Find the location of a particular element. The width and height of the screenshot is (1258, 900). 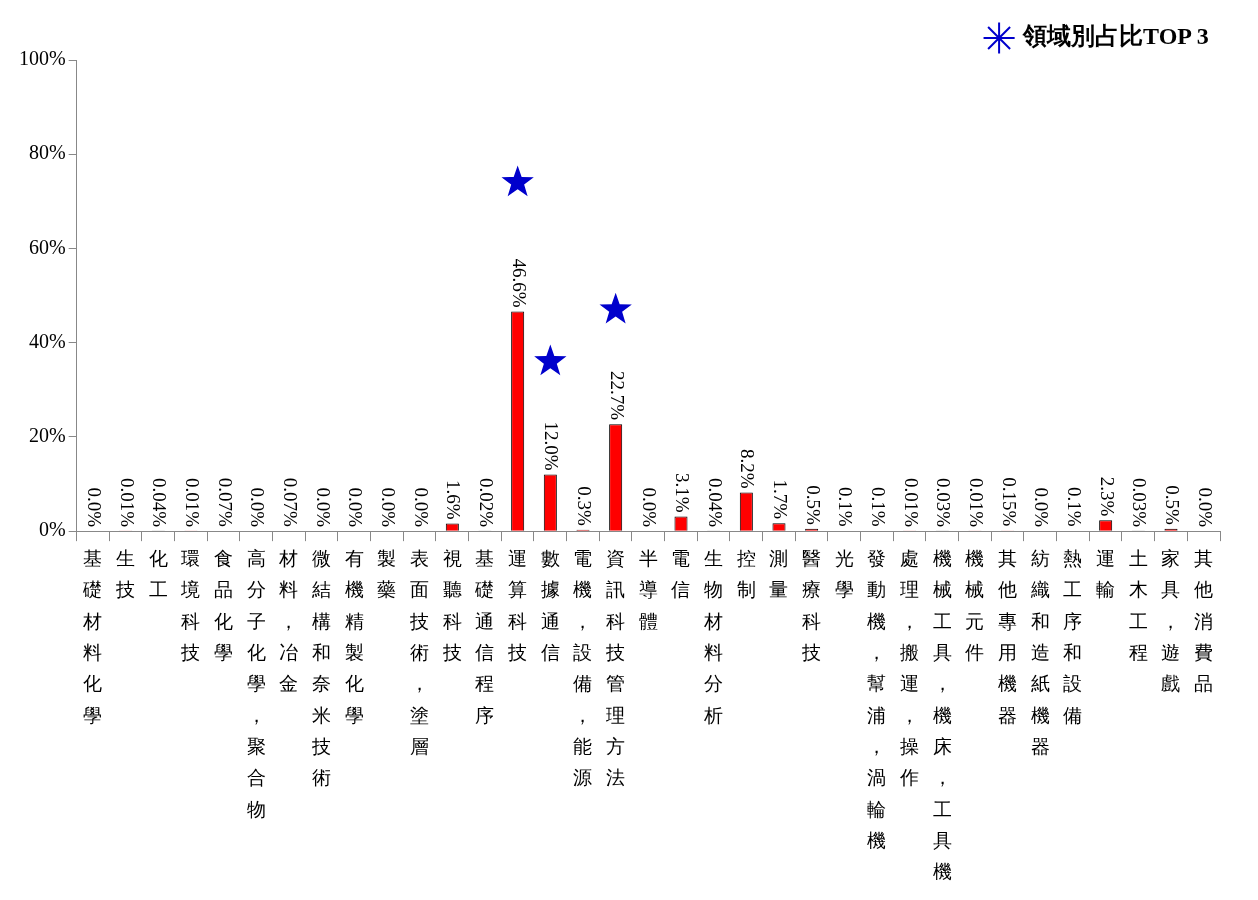

x-tick-label: 生技 is located at coordinates (125, 574).